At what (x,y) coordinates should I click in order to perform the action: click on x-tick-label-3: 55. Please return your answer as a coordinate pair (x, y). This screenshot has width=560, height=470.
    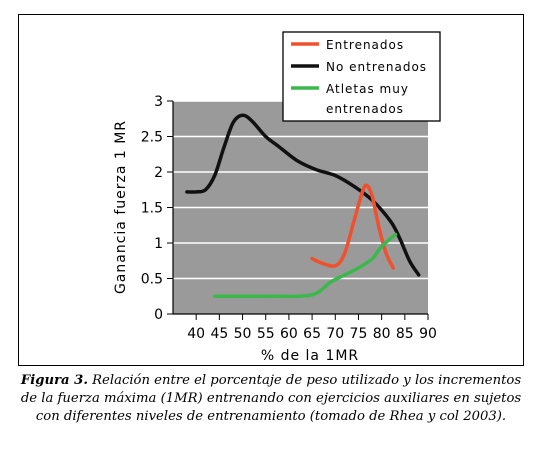
    Looking at the image, I should click on (266, 334).